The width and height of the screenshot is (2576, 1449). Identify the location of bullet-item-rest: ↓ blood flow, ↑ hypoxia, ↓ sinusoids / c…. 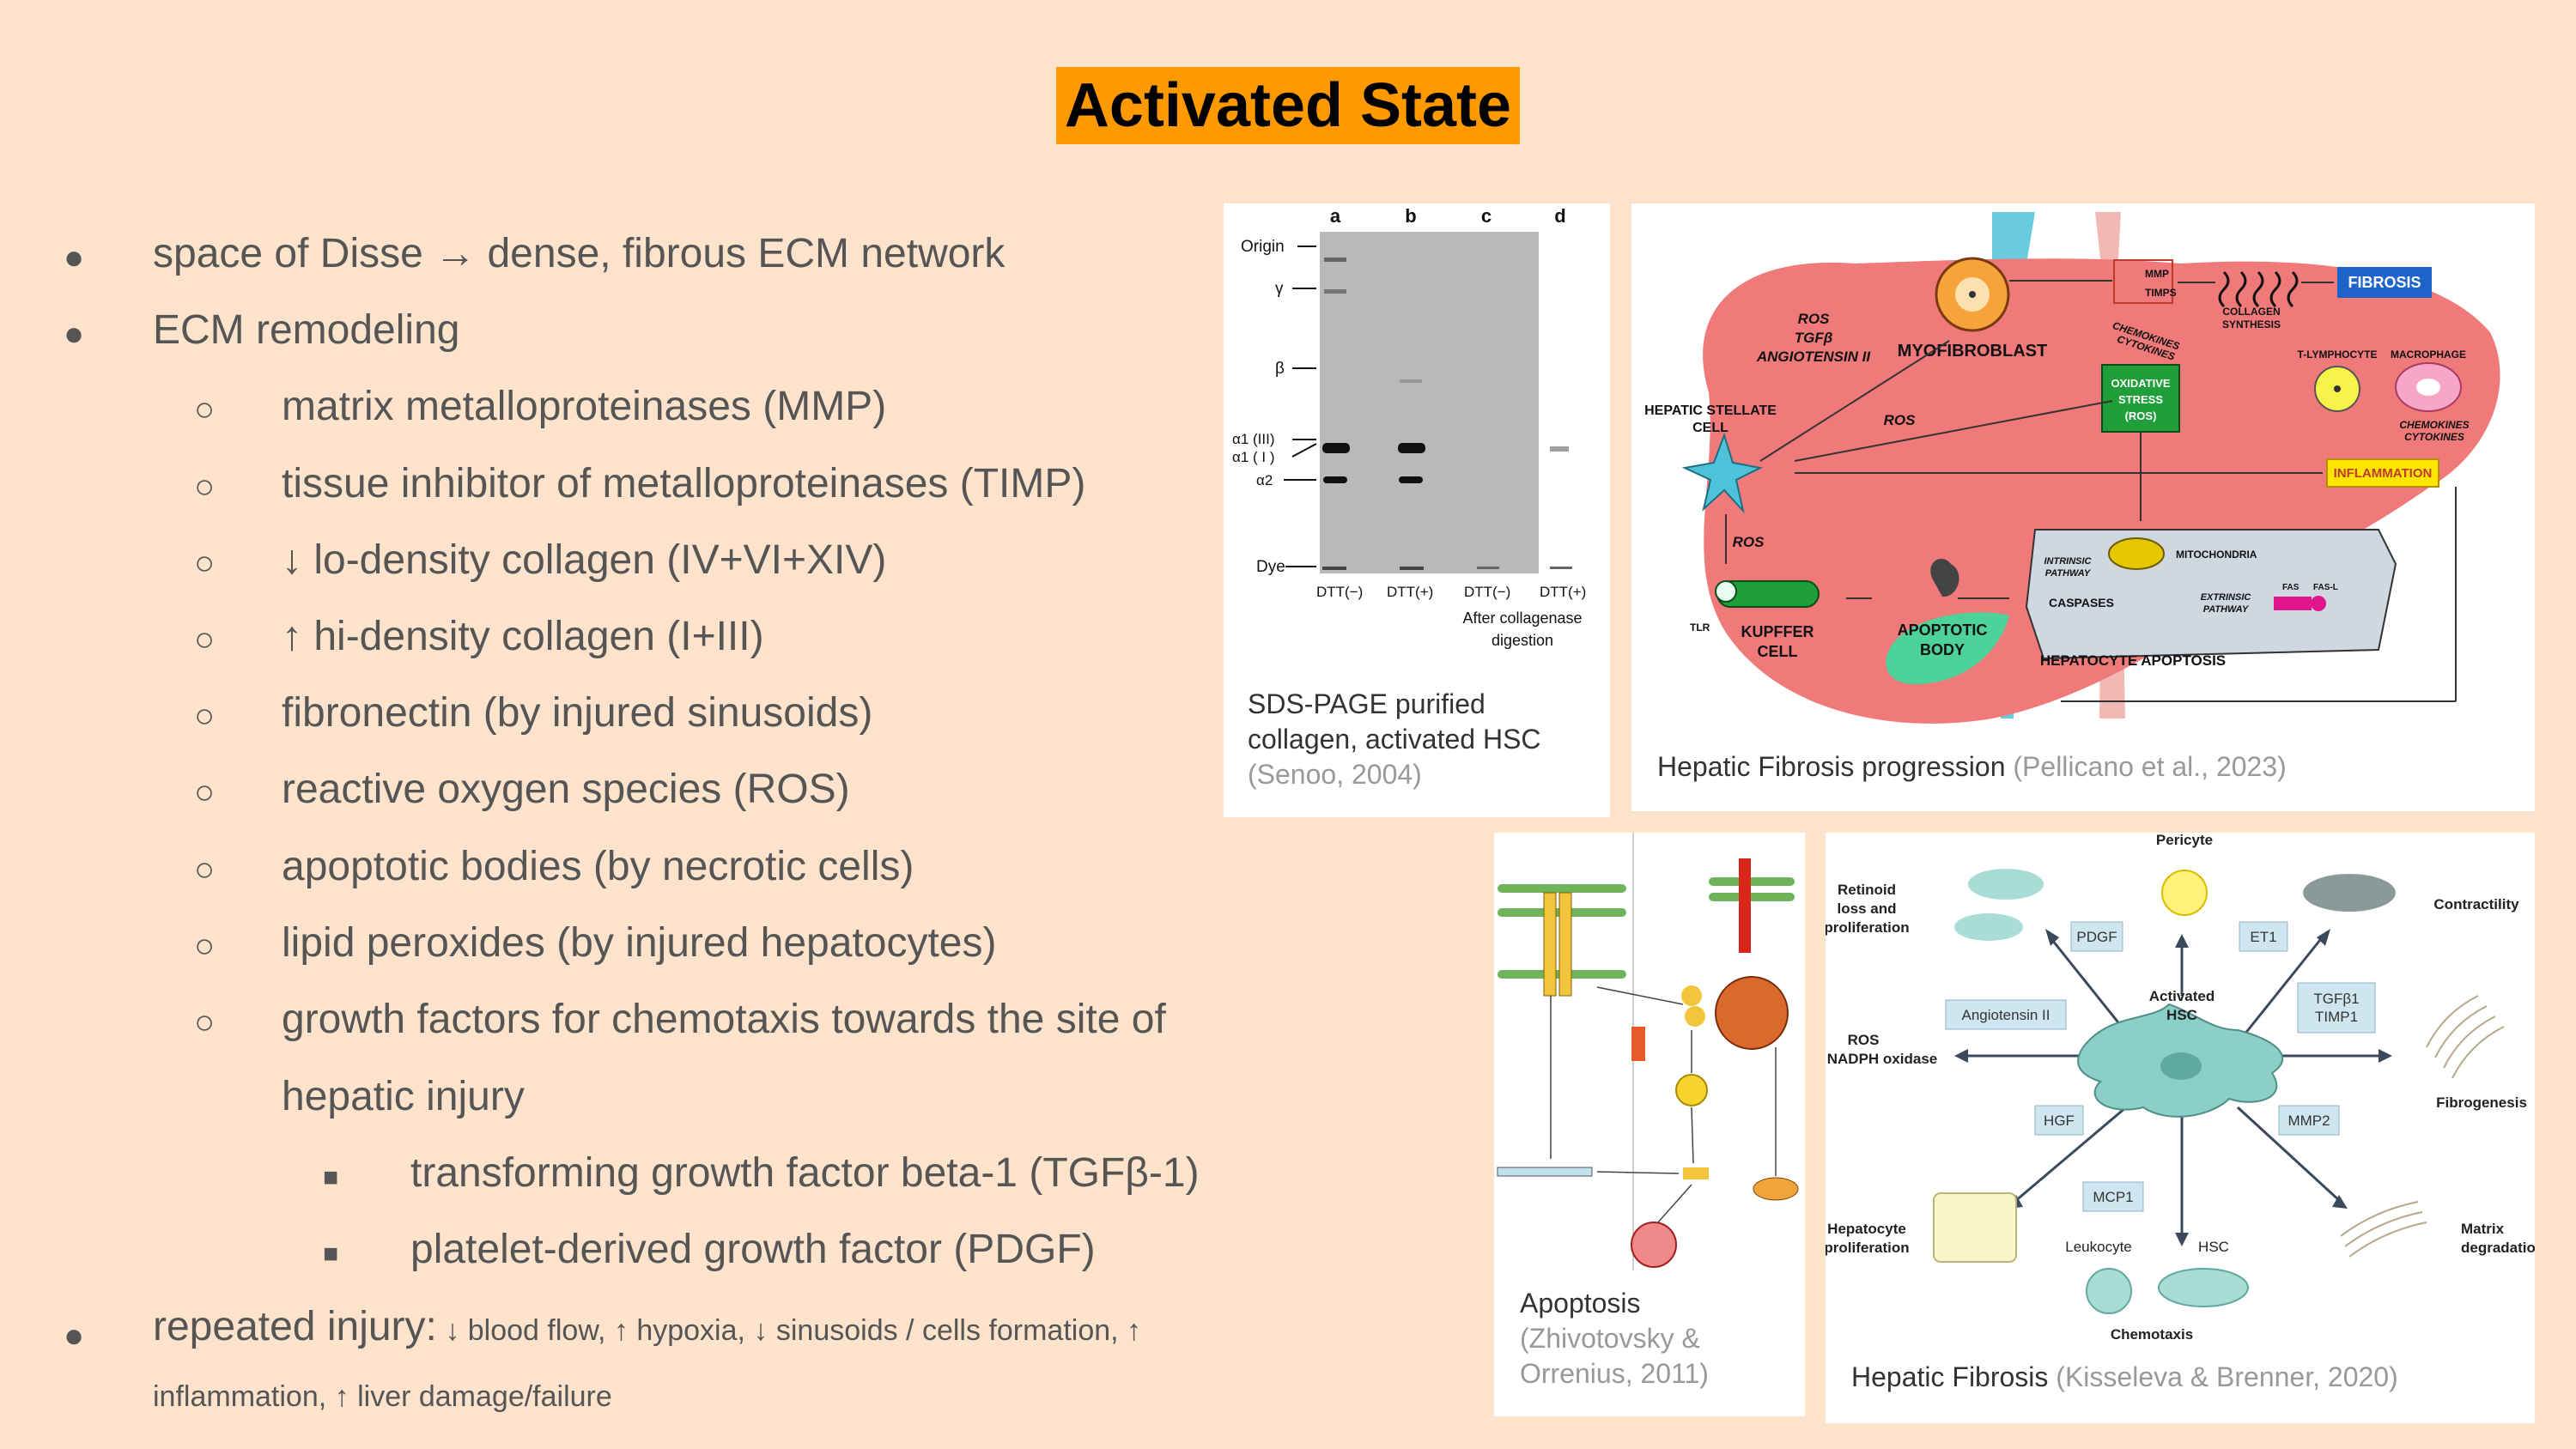
(789, 1330).